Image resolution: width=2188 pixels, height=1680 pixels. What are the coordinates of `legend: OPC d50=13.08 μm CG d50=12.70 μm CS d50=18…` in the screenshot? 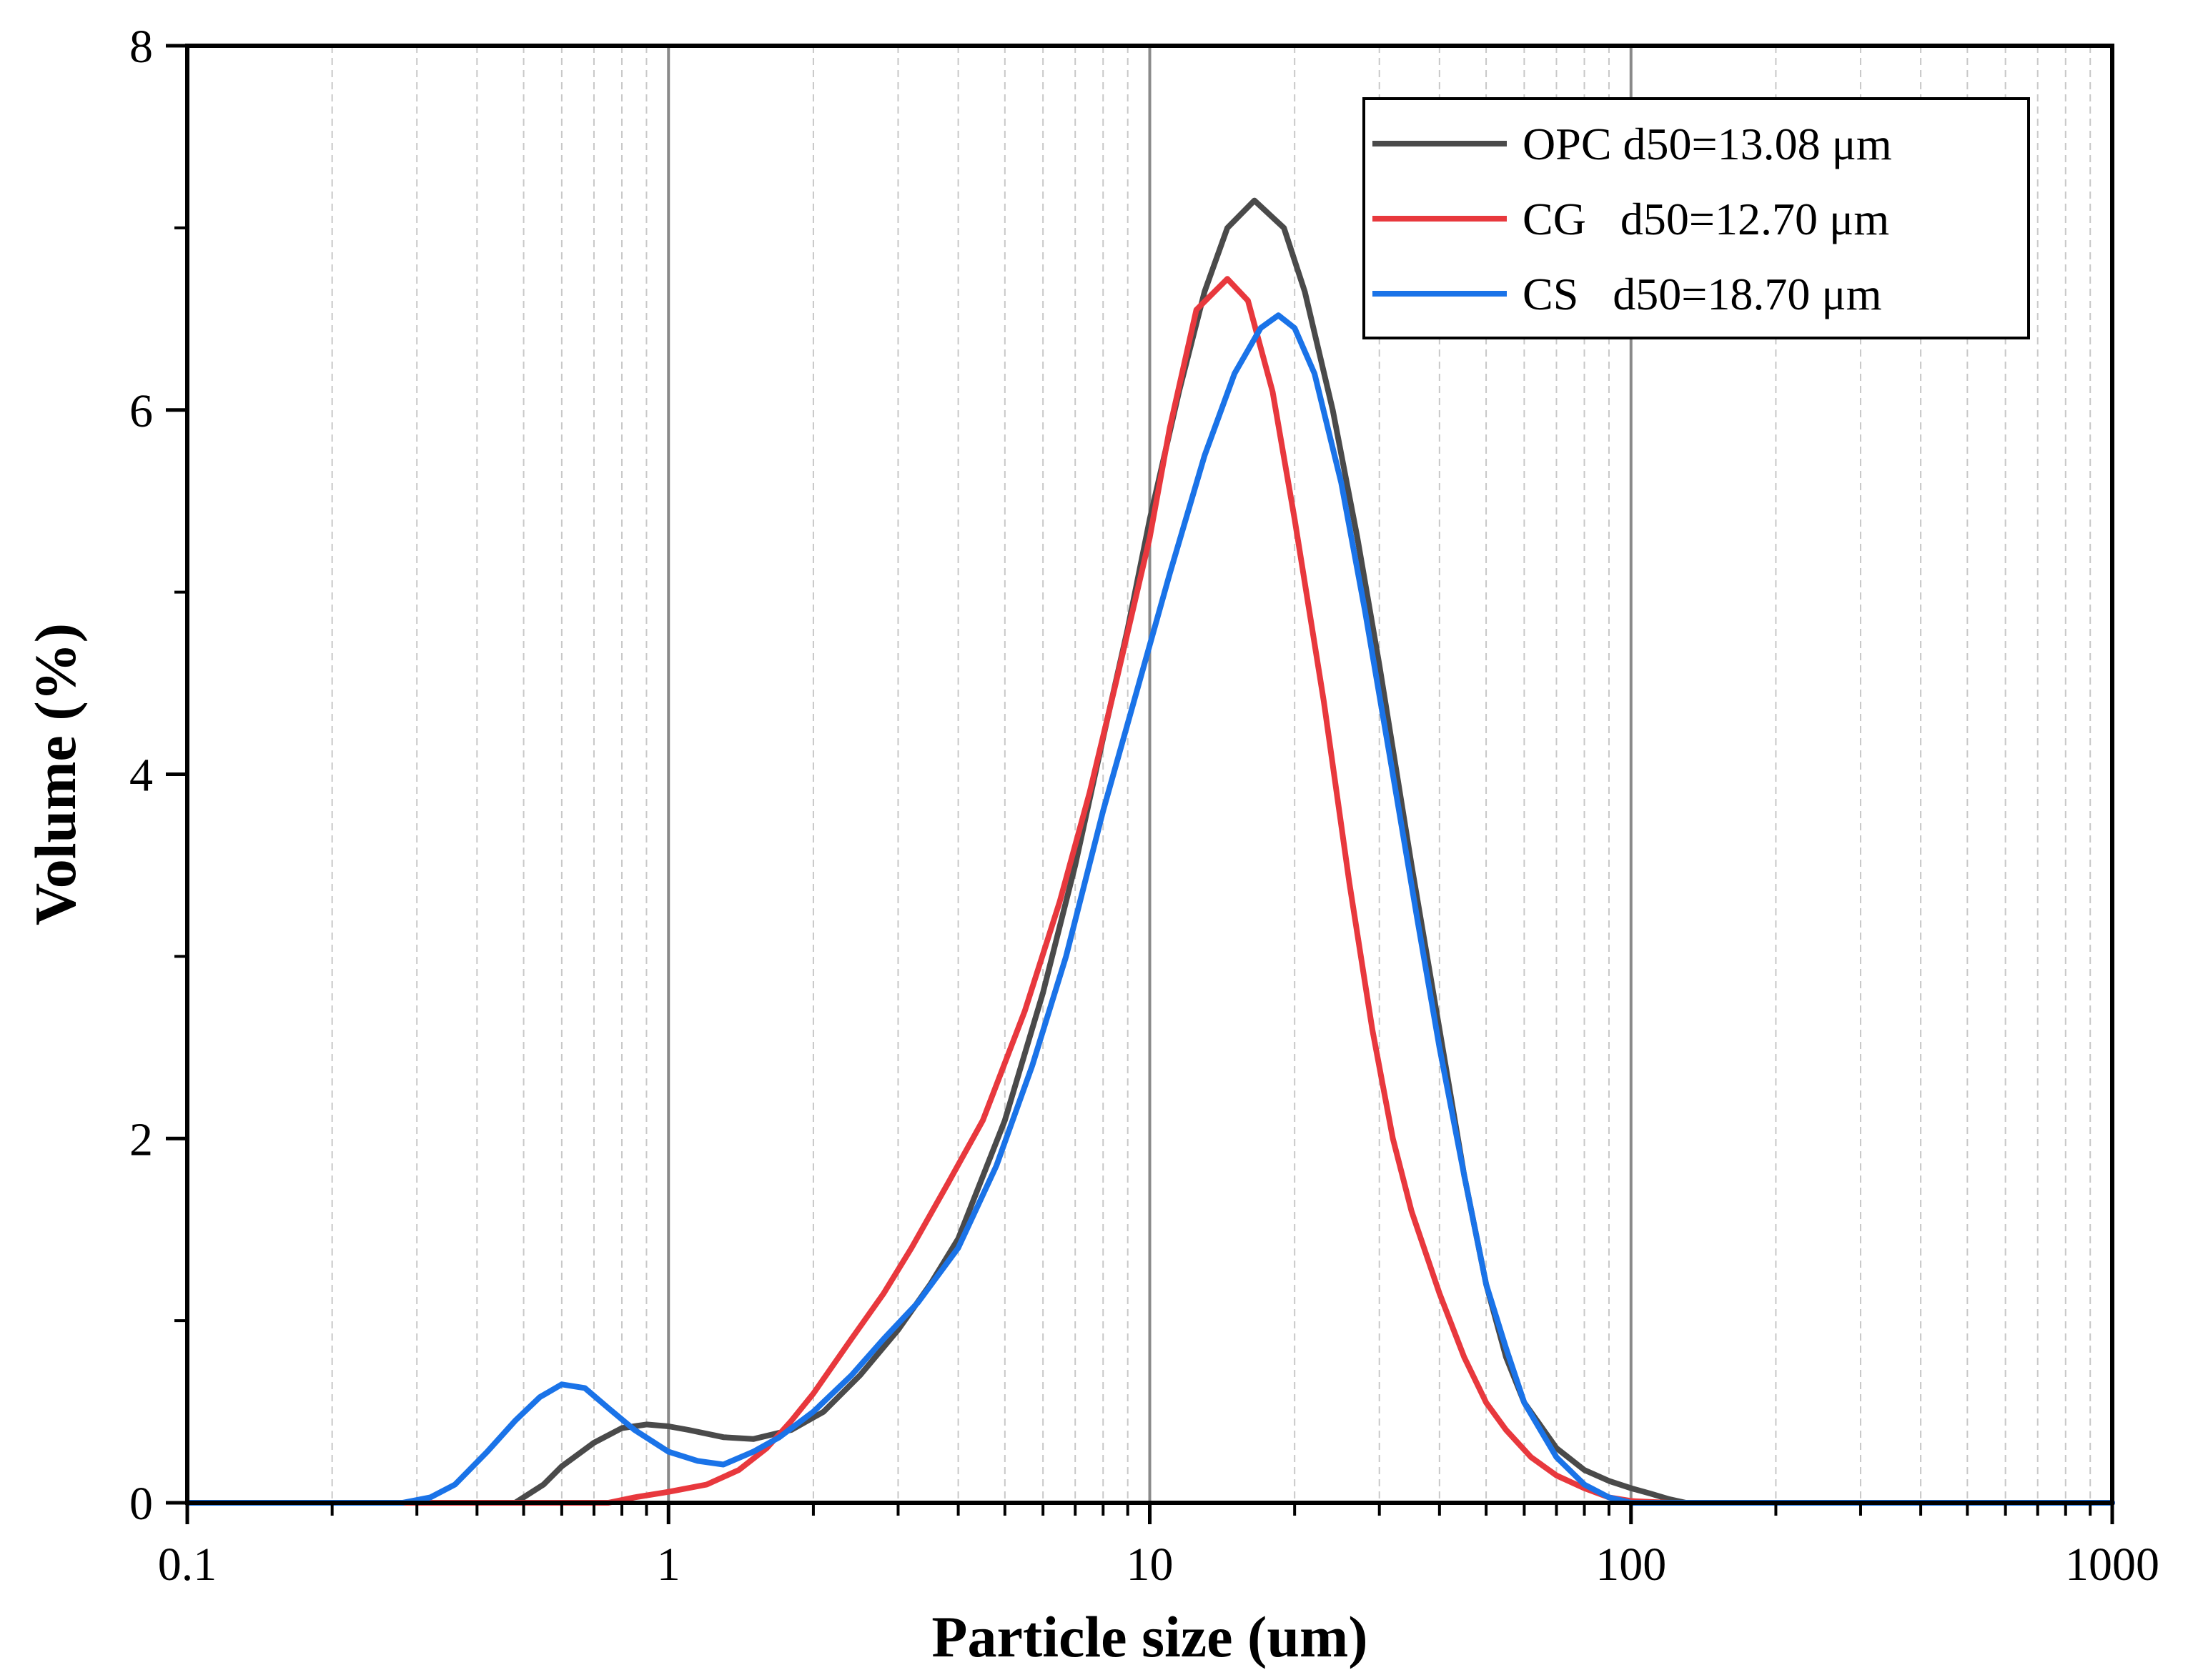 It's located at (1696, 218).